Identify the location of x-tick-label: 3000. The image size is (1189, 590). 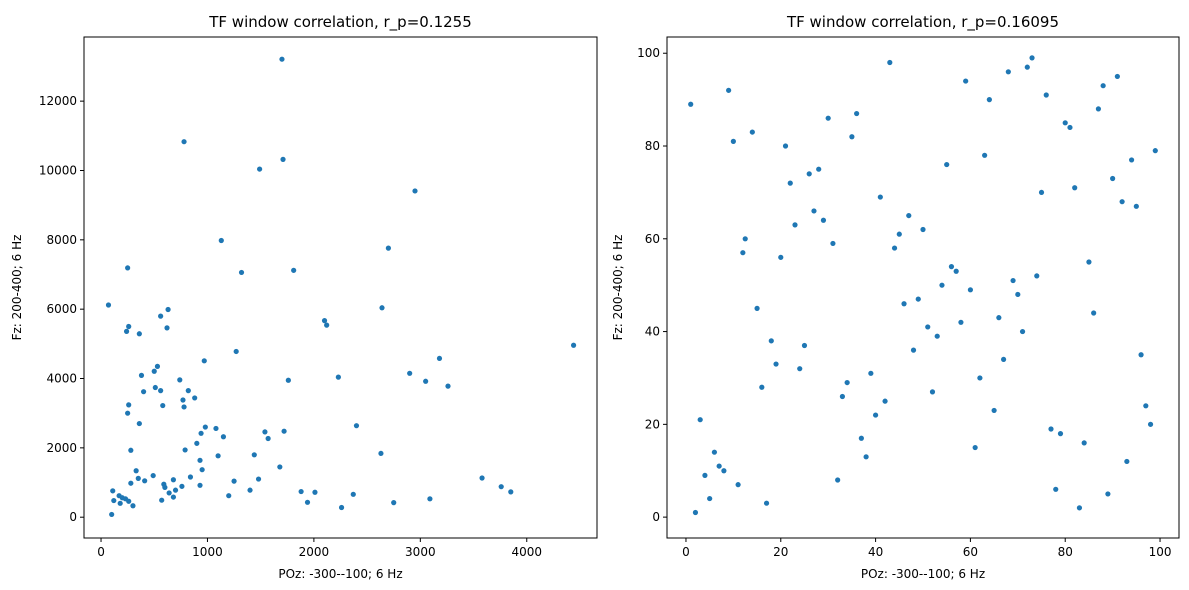
(420, 552).